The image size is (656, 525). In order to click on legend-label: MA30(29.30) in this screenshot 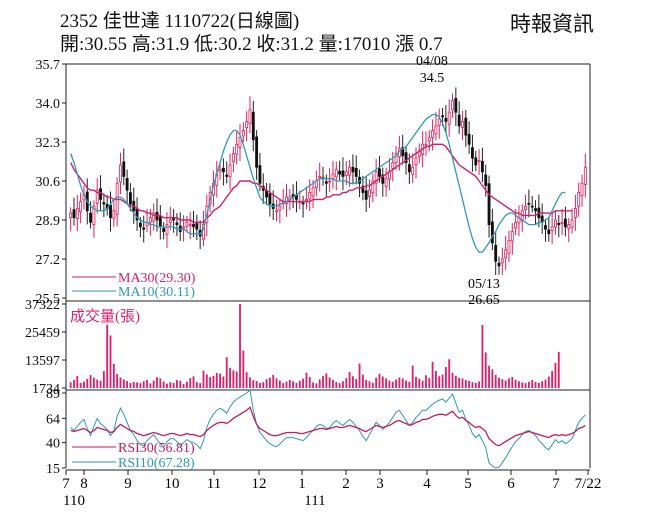, I will do `click(157, 278)`.